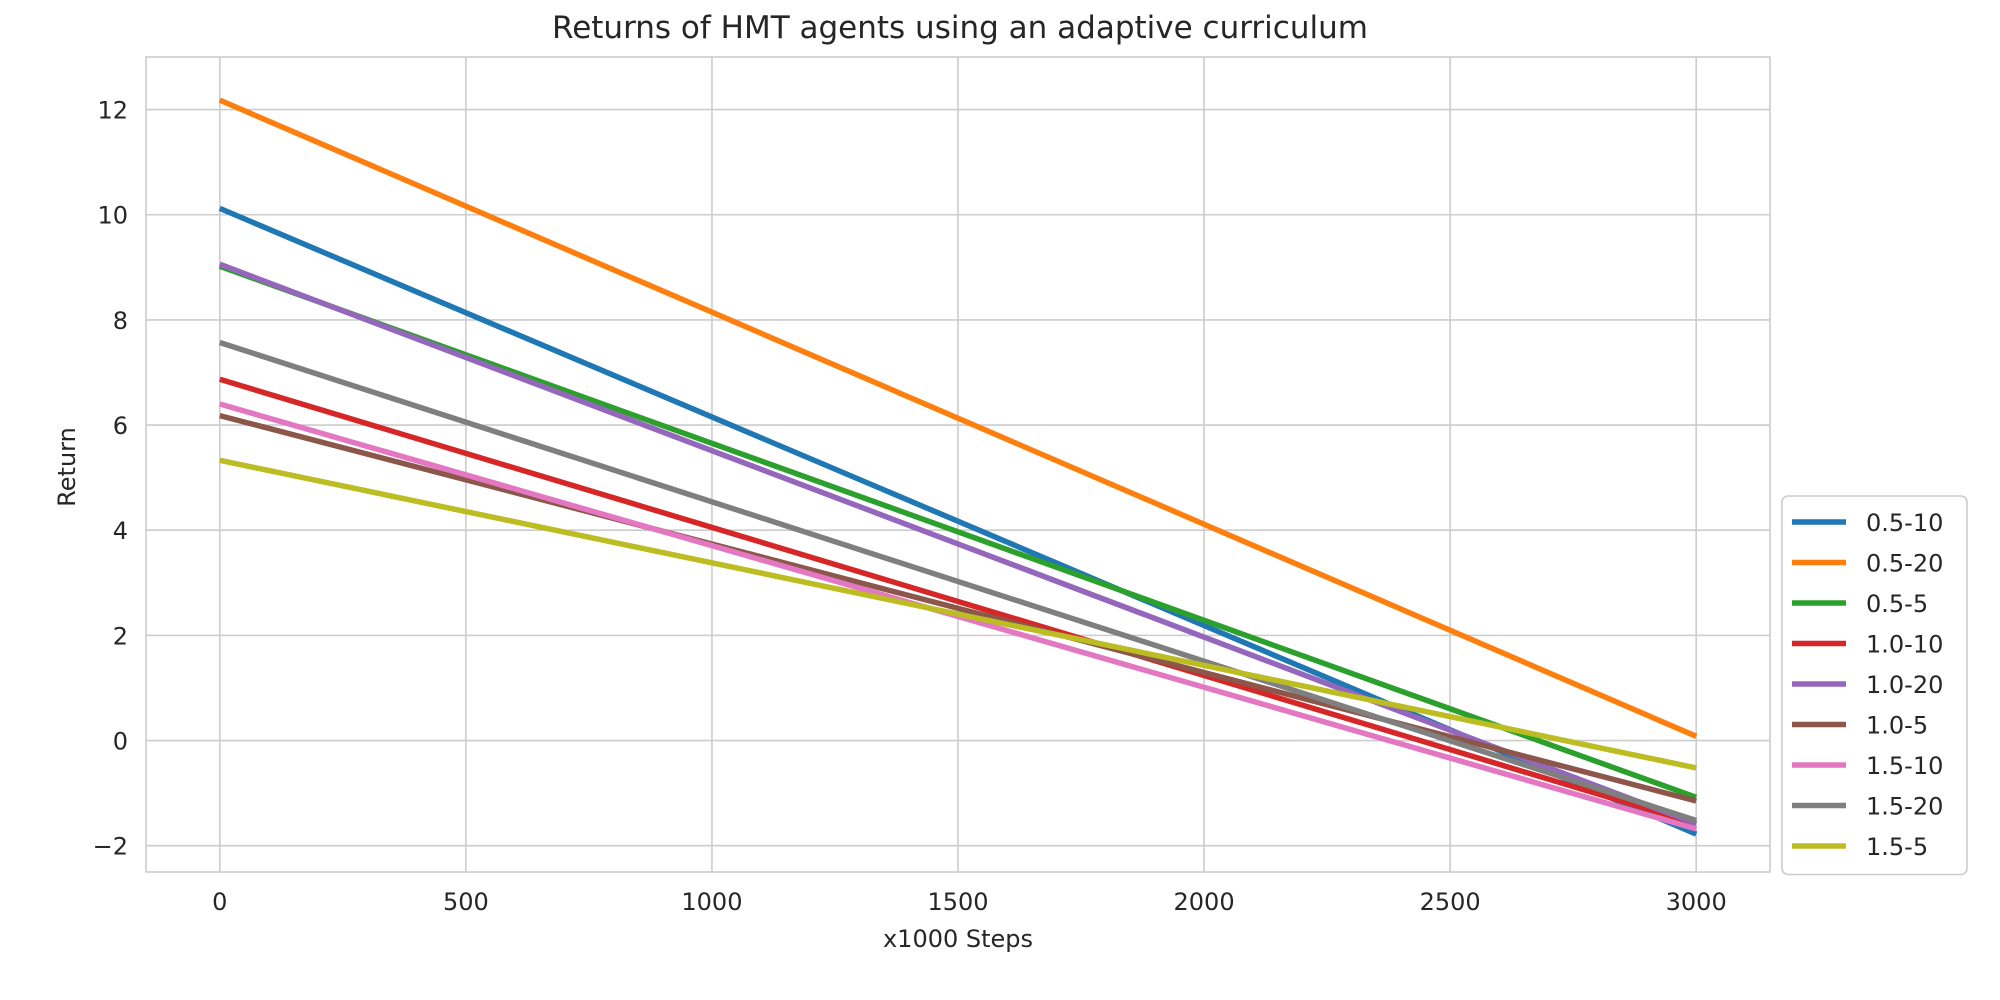 Image resolution: width=2000 pixels, height=1000 pixels. I want to click on legend-label: 0.5-5, so click(1897, 604).